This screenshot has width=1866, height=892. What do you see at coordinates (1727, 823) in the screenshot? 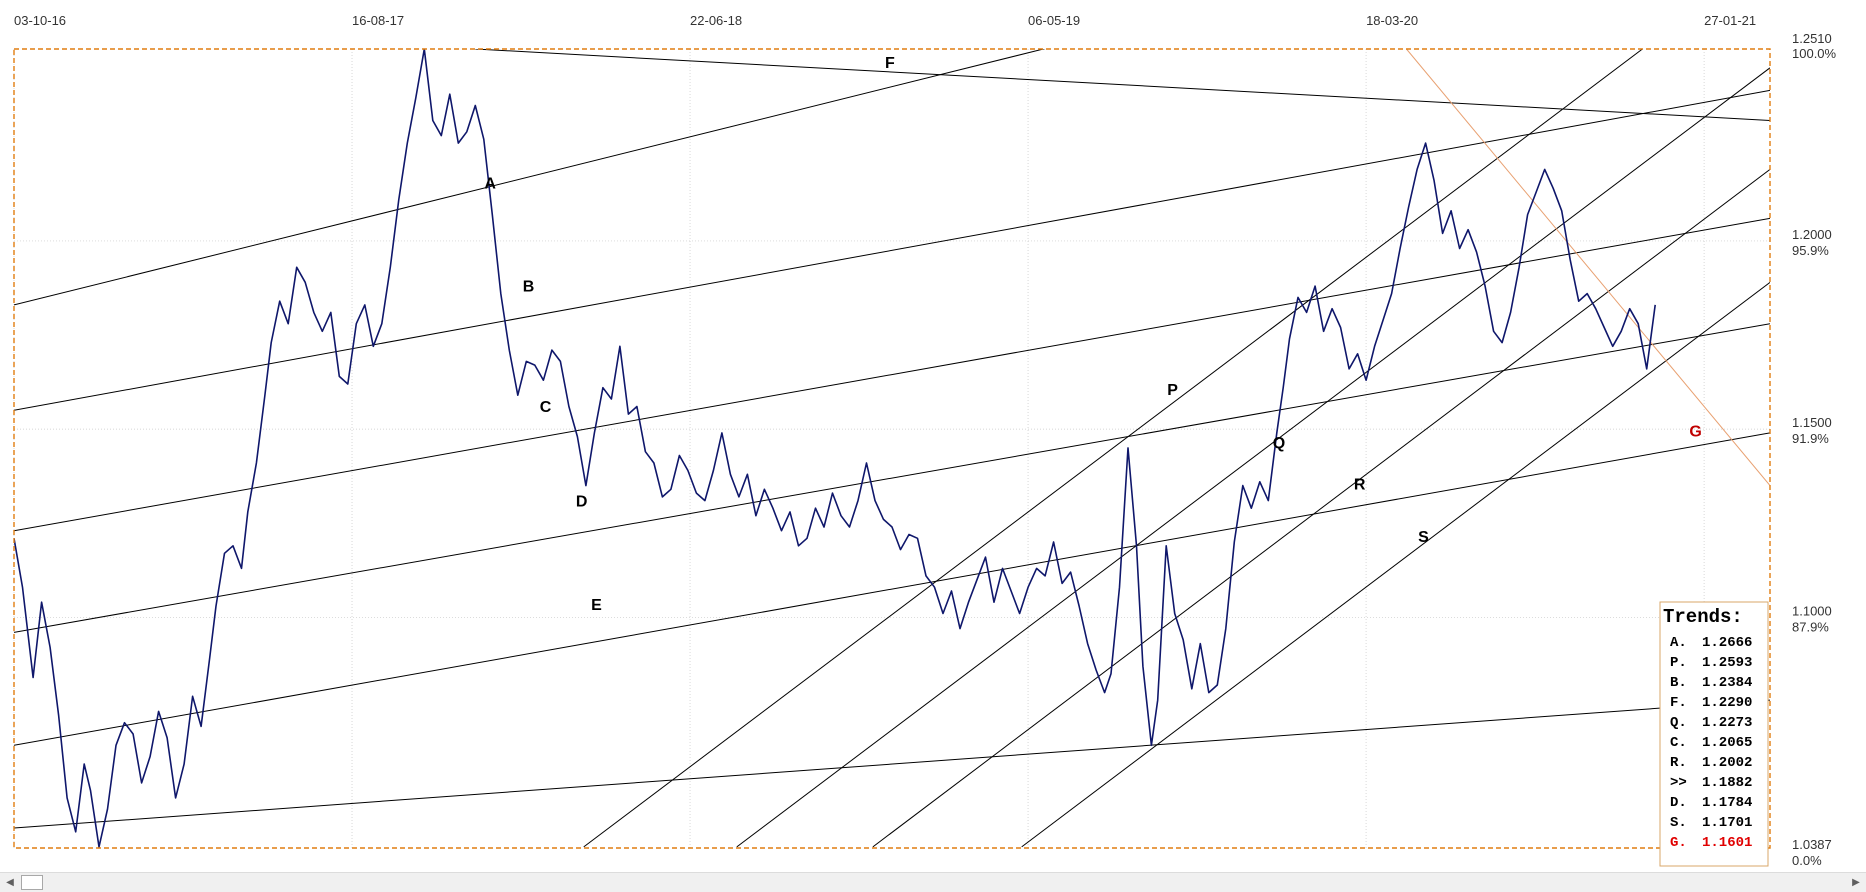
I see `legend-entry-value: 1.1701` at bounding box center [1727, 823].